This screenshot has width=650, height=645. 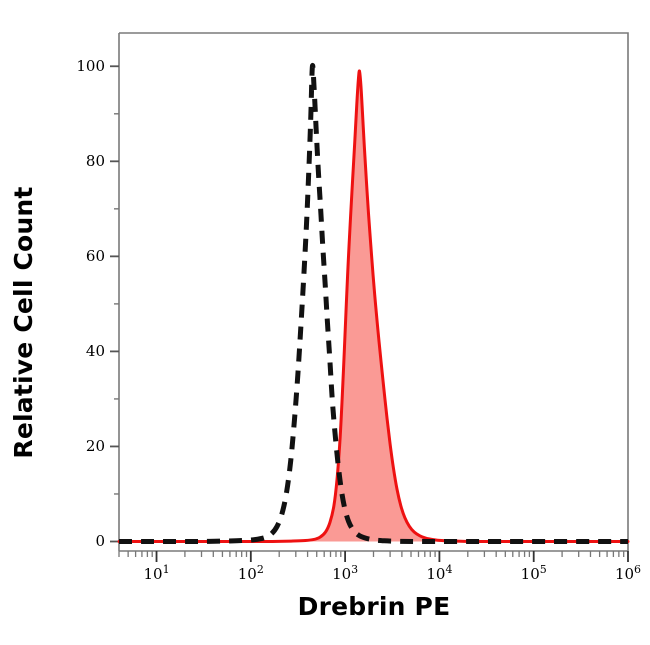 I want to click on y-tick-label: 100, so click(x=90, y=66).